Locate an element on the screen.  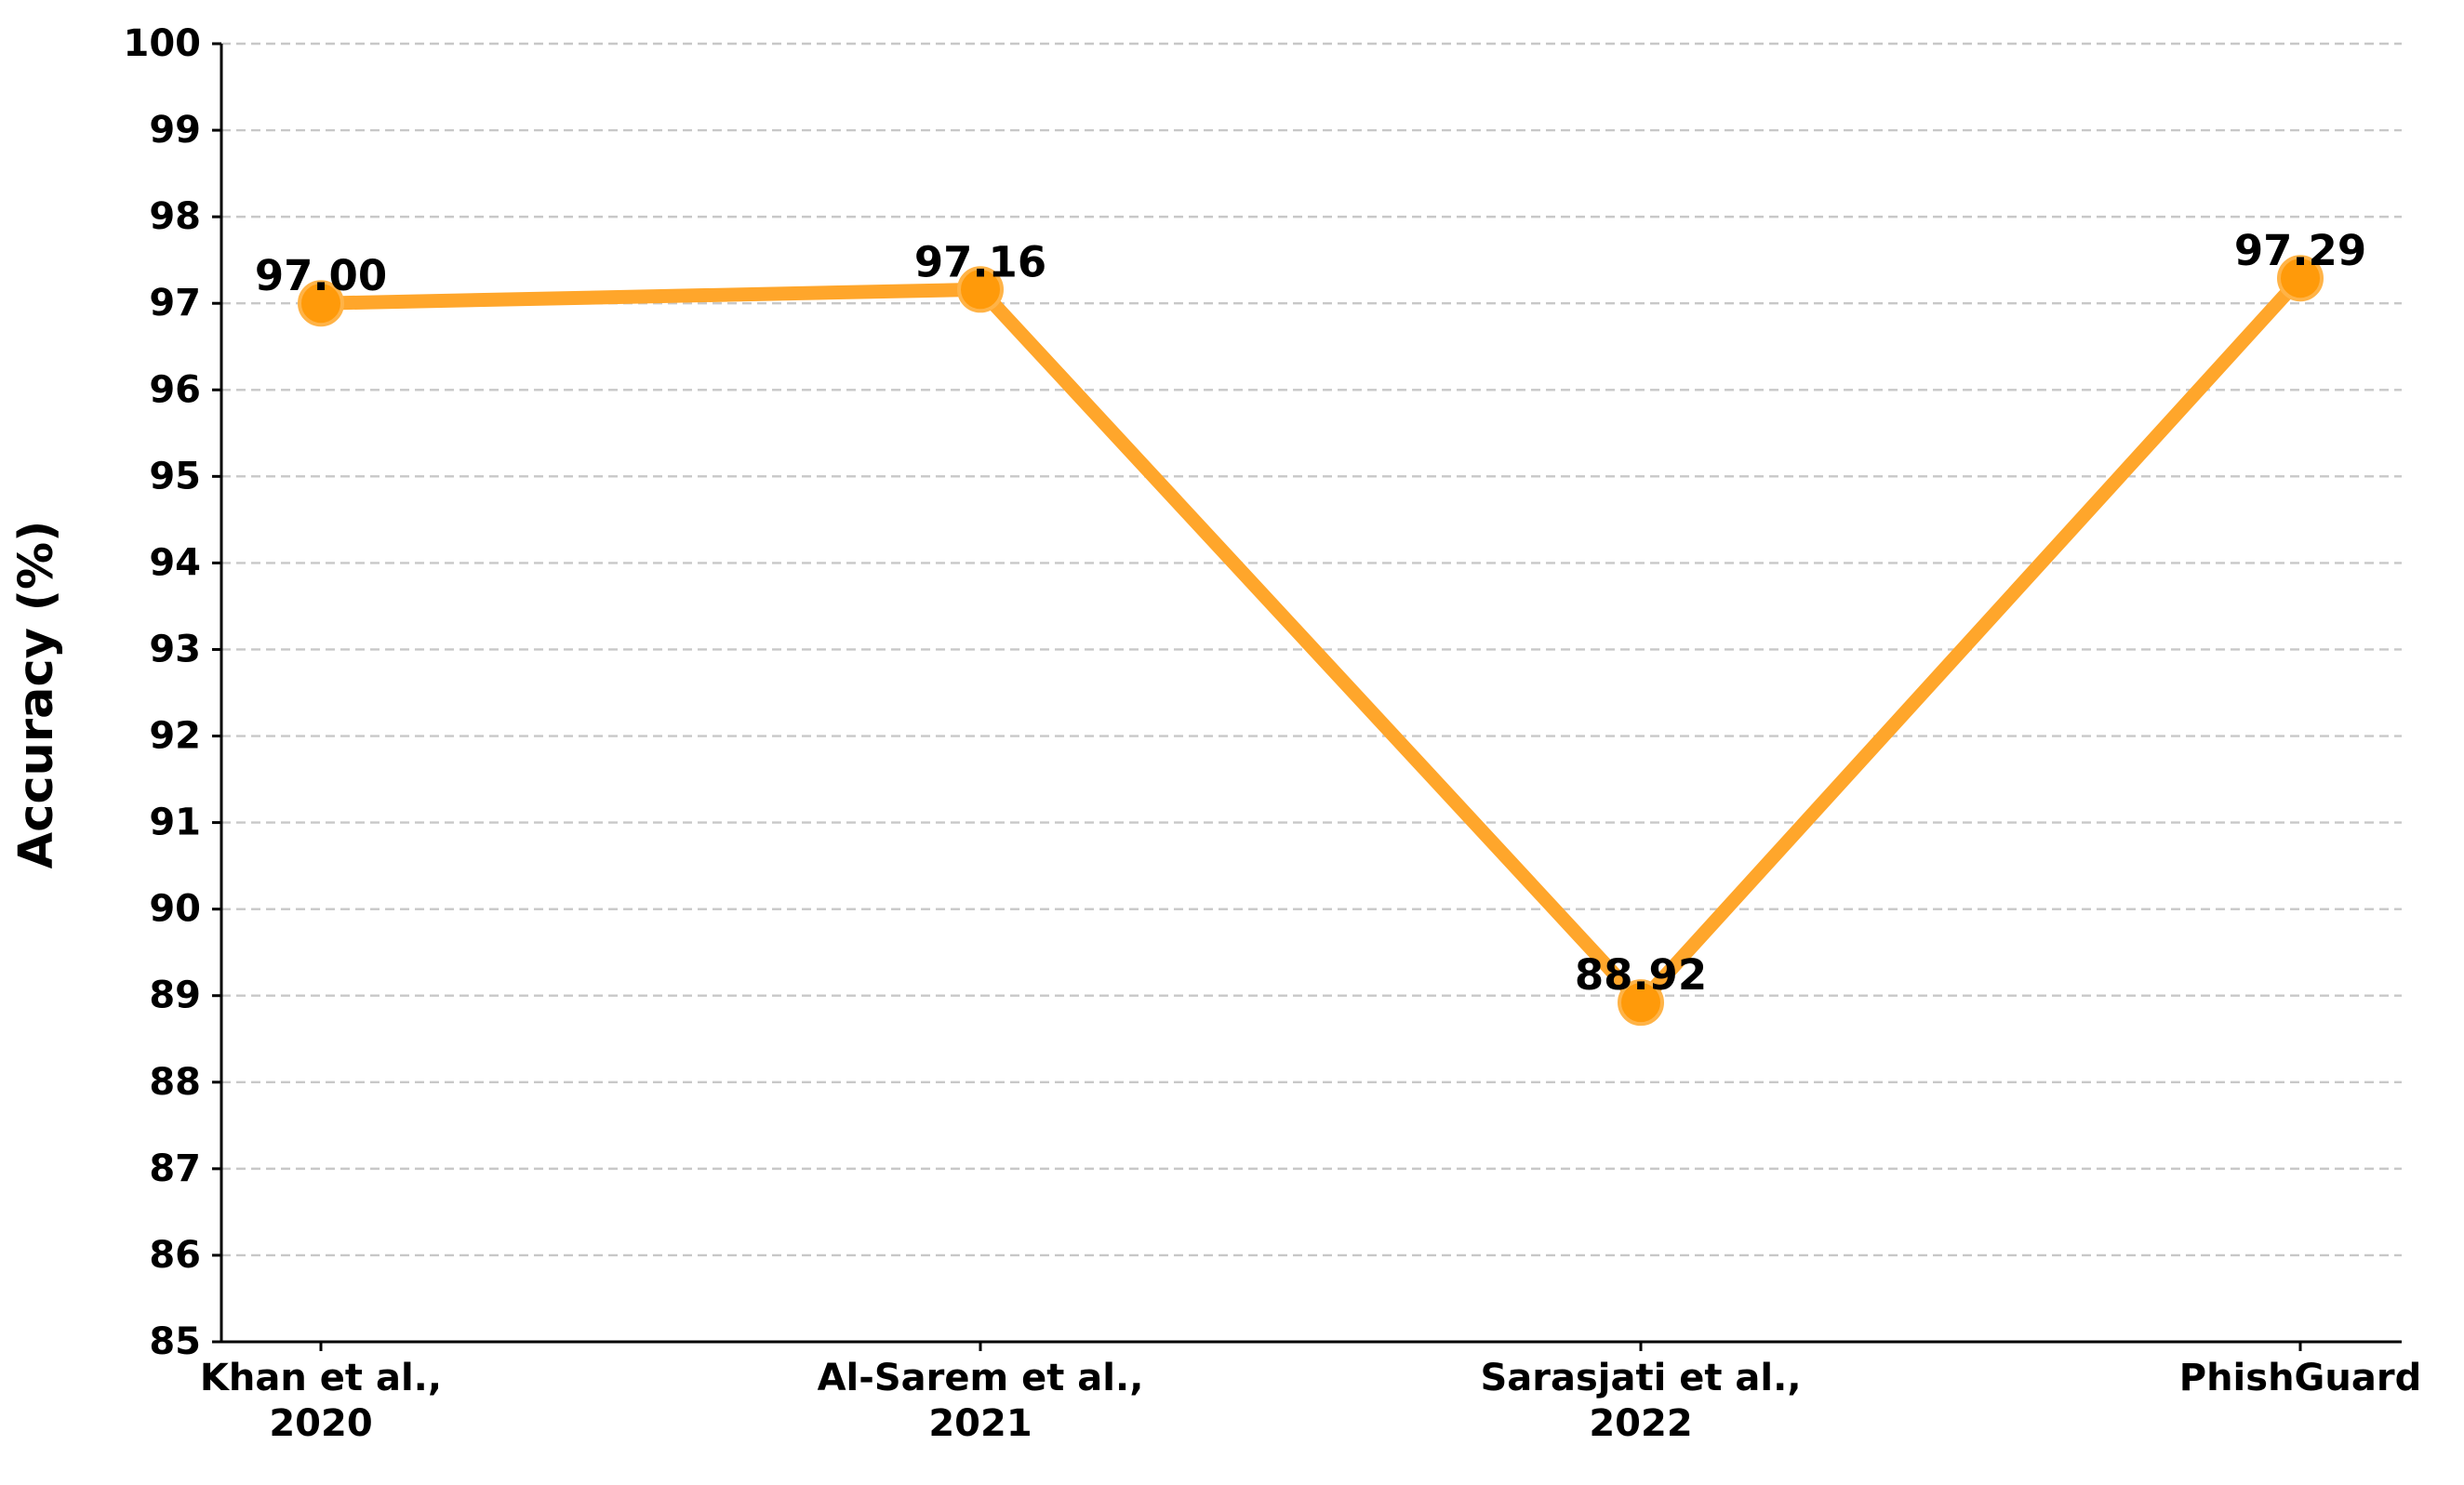
data-label-3: 97.29 is located at coordinates (2300, 250).